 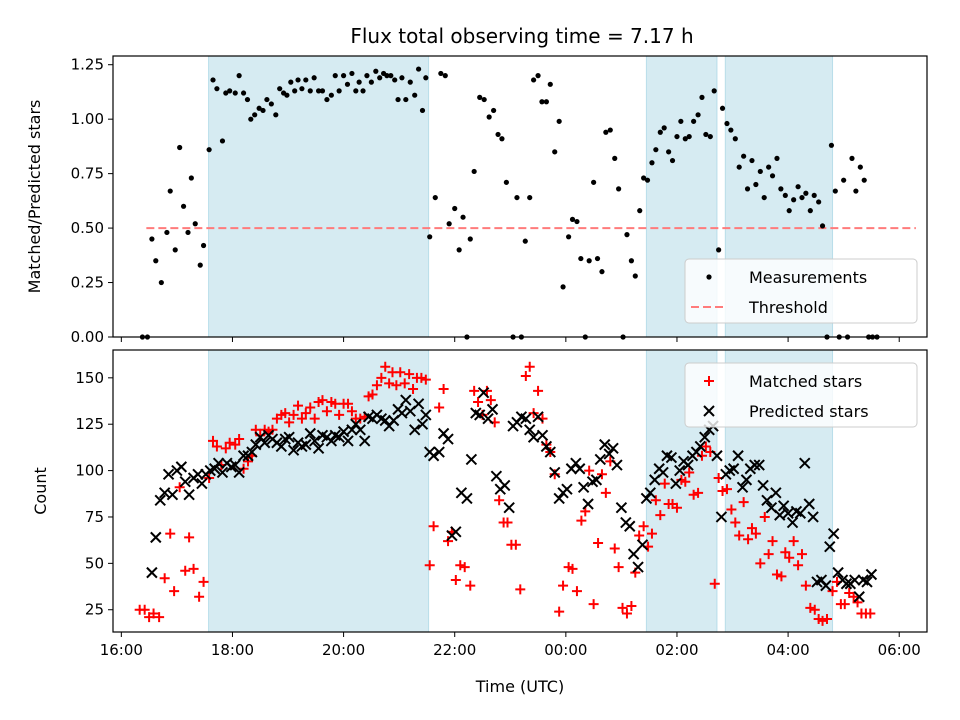 What do you see at coordinates (94, 517) in the screenshot?
I see `y-tick-label: 75` at bounding box center [94, 517].